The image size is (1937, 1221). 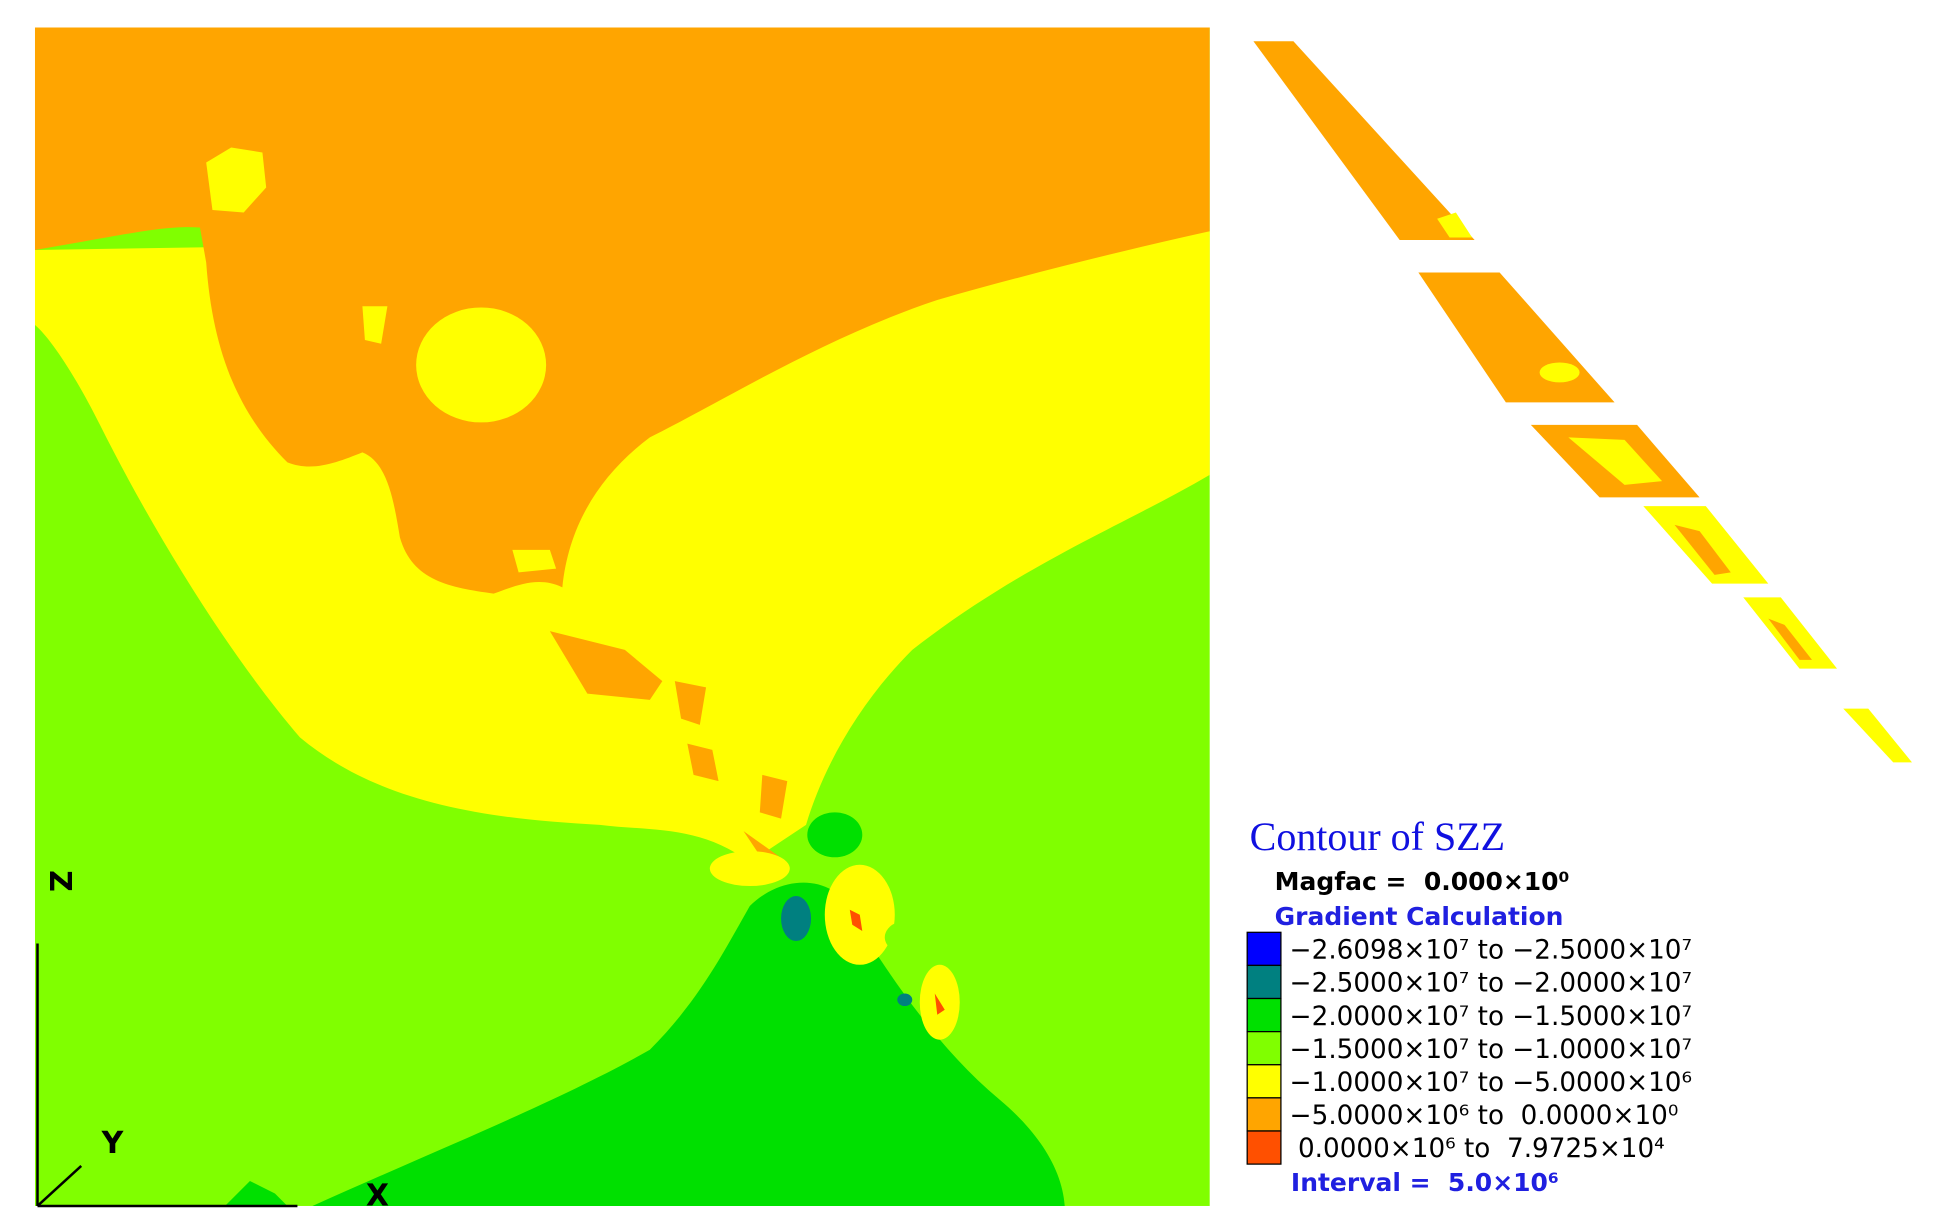 What do you see at coordinates (1377, 836) in the screenshot?
I see `legend-title: Contour of SZZ` at bounding box center [1377, 836].